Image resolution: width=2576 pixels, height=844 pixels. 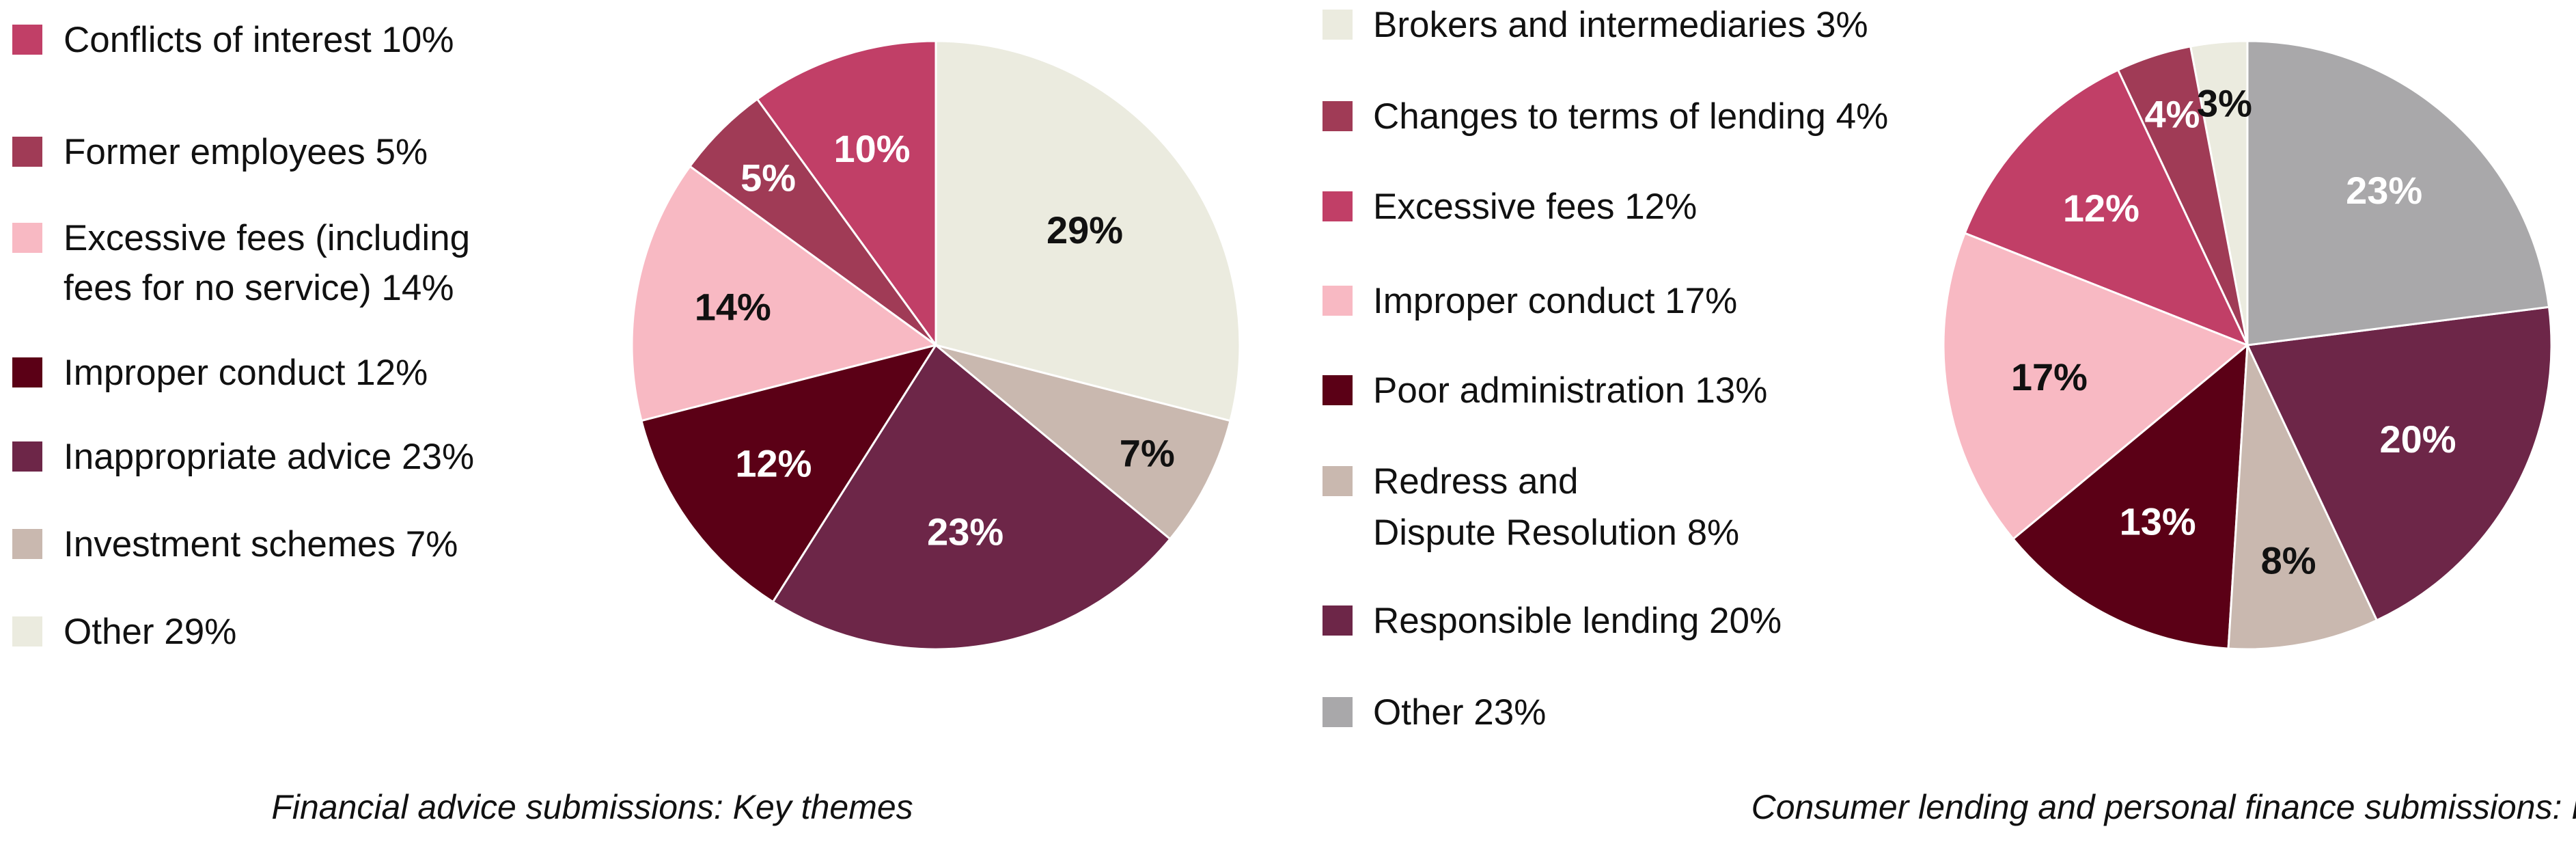 I want to click on legend-item-improper-conduct-17: Improper conduct 17%, so click(x=1529, y=301).